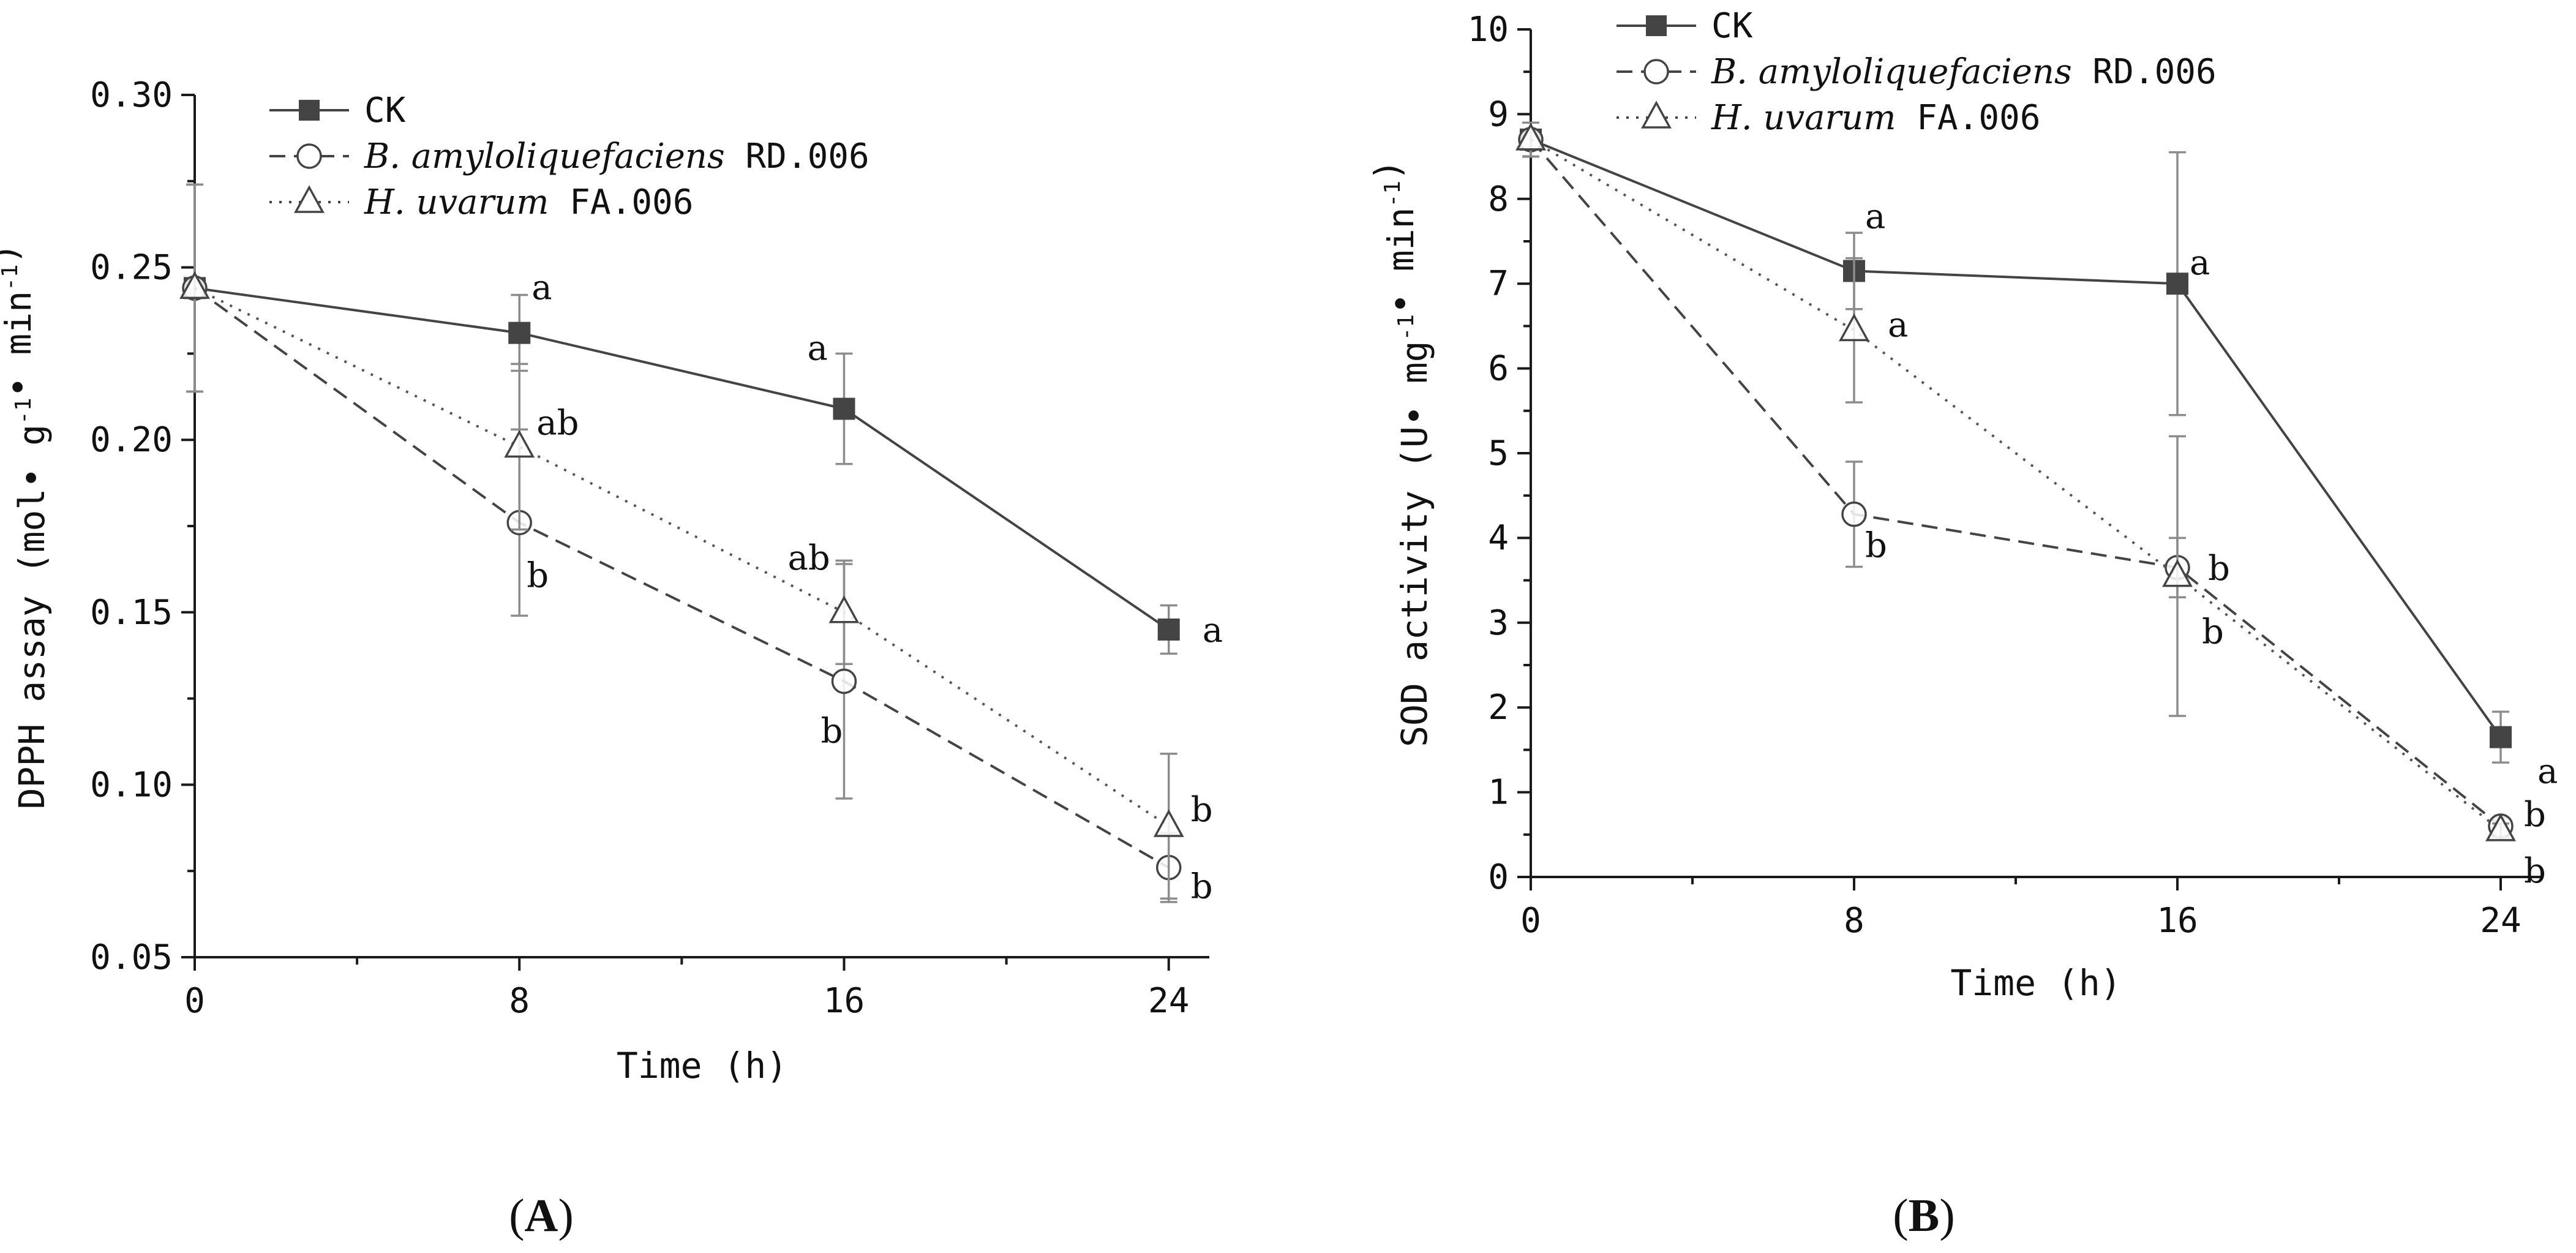  Describe the element at coordinates (1498, 877) in the screenshot. I see `y-tick-label: 0` at that location.